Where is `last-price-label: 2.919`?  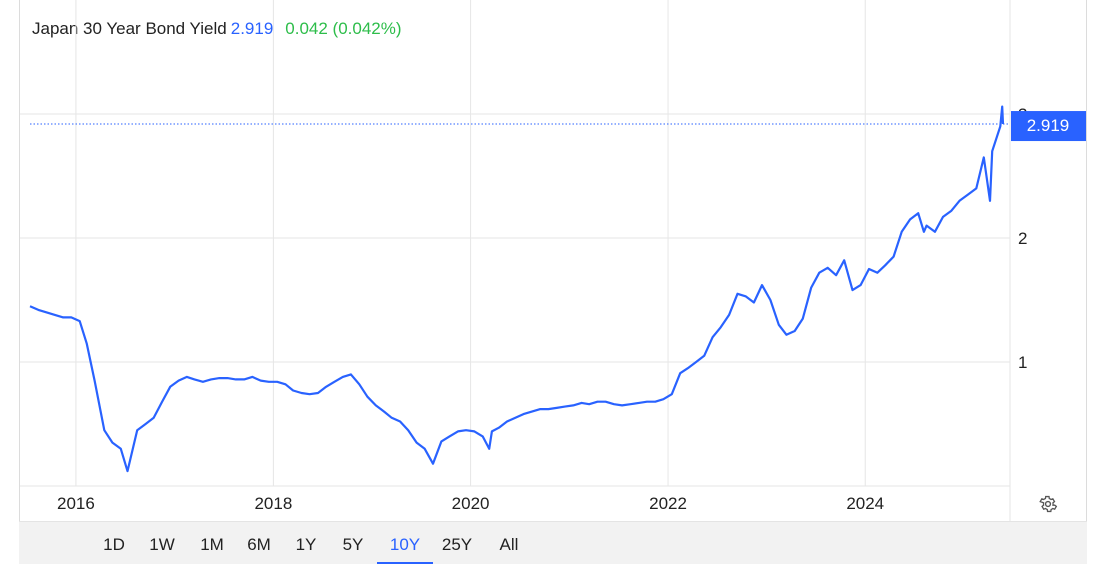 last-price-label: 2.919 is located at coordinates (1048, 125).